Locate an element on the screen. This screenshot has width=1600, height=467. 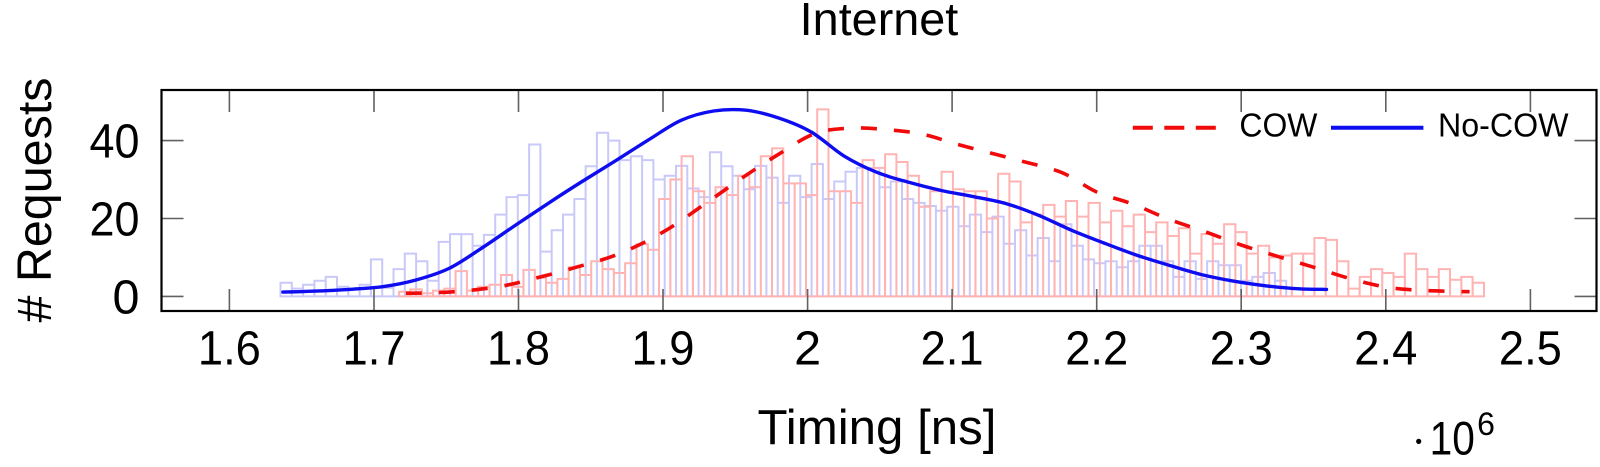
svg-text: 1.9 is located at coordinates (663, 348).